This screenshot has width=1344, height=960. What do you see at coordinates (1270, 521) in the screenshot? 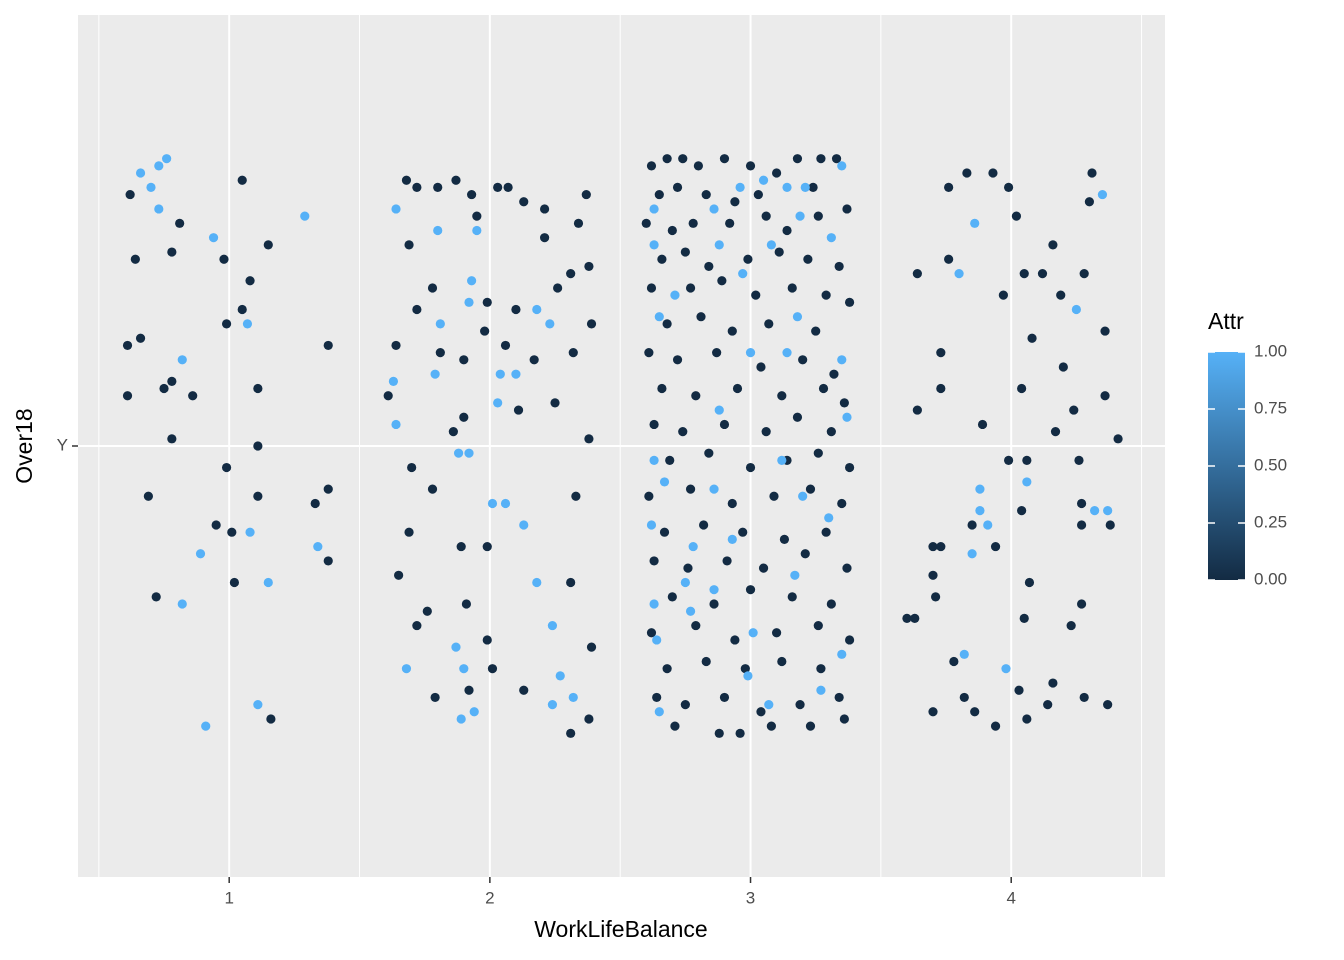
I see `colorbar-tick-label: 0.25` at bounding box center [1270, 521].